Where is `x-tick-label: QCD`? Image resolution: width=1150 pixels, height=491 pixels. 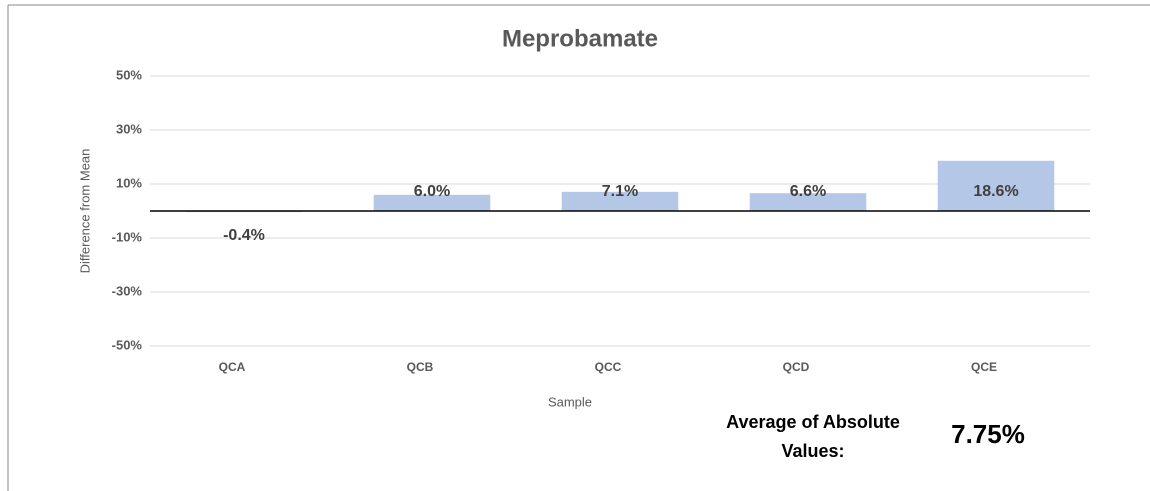
x-tick-label: QCD is located at coordinates (796, 367).